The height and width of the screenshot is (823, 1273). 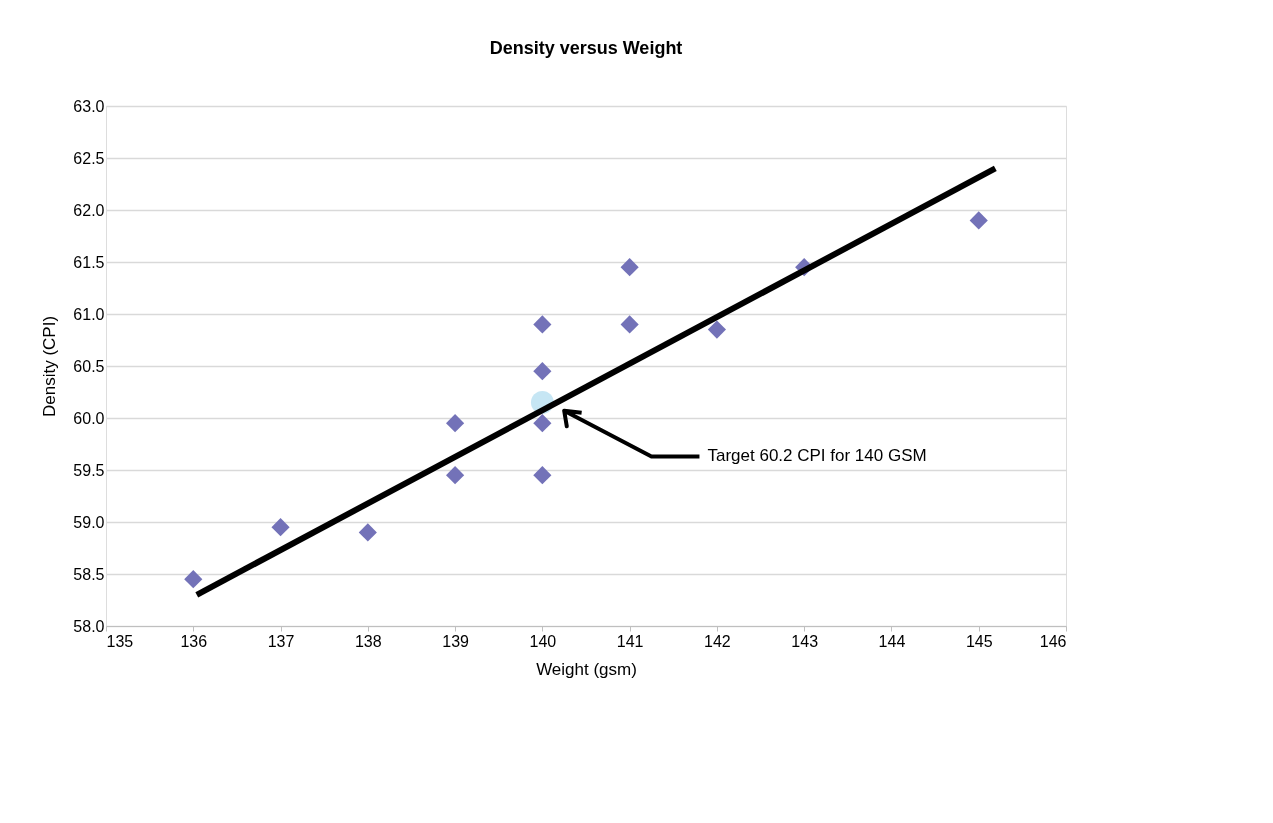 I want to click on x-tick-label: 138, so click(x=368, y=641).